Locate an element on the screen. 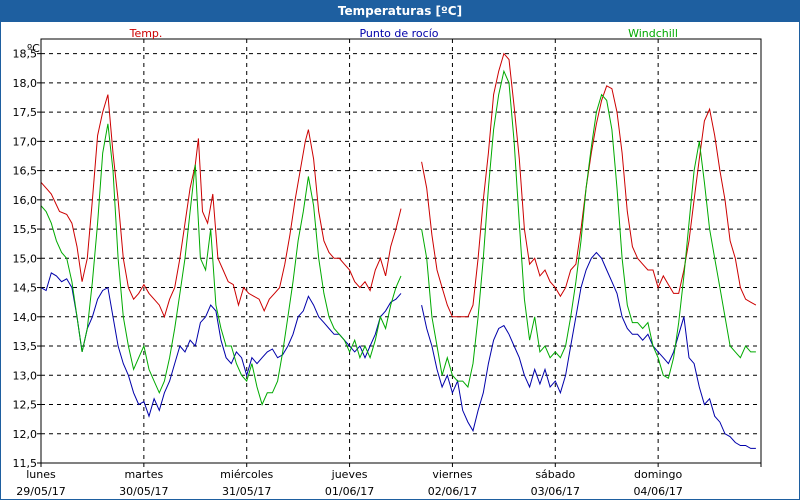  y-tick-label: 15,0 is located at coordinates (25, 258).